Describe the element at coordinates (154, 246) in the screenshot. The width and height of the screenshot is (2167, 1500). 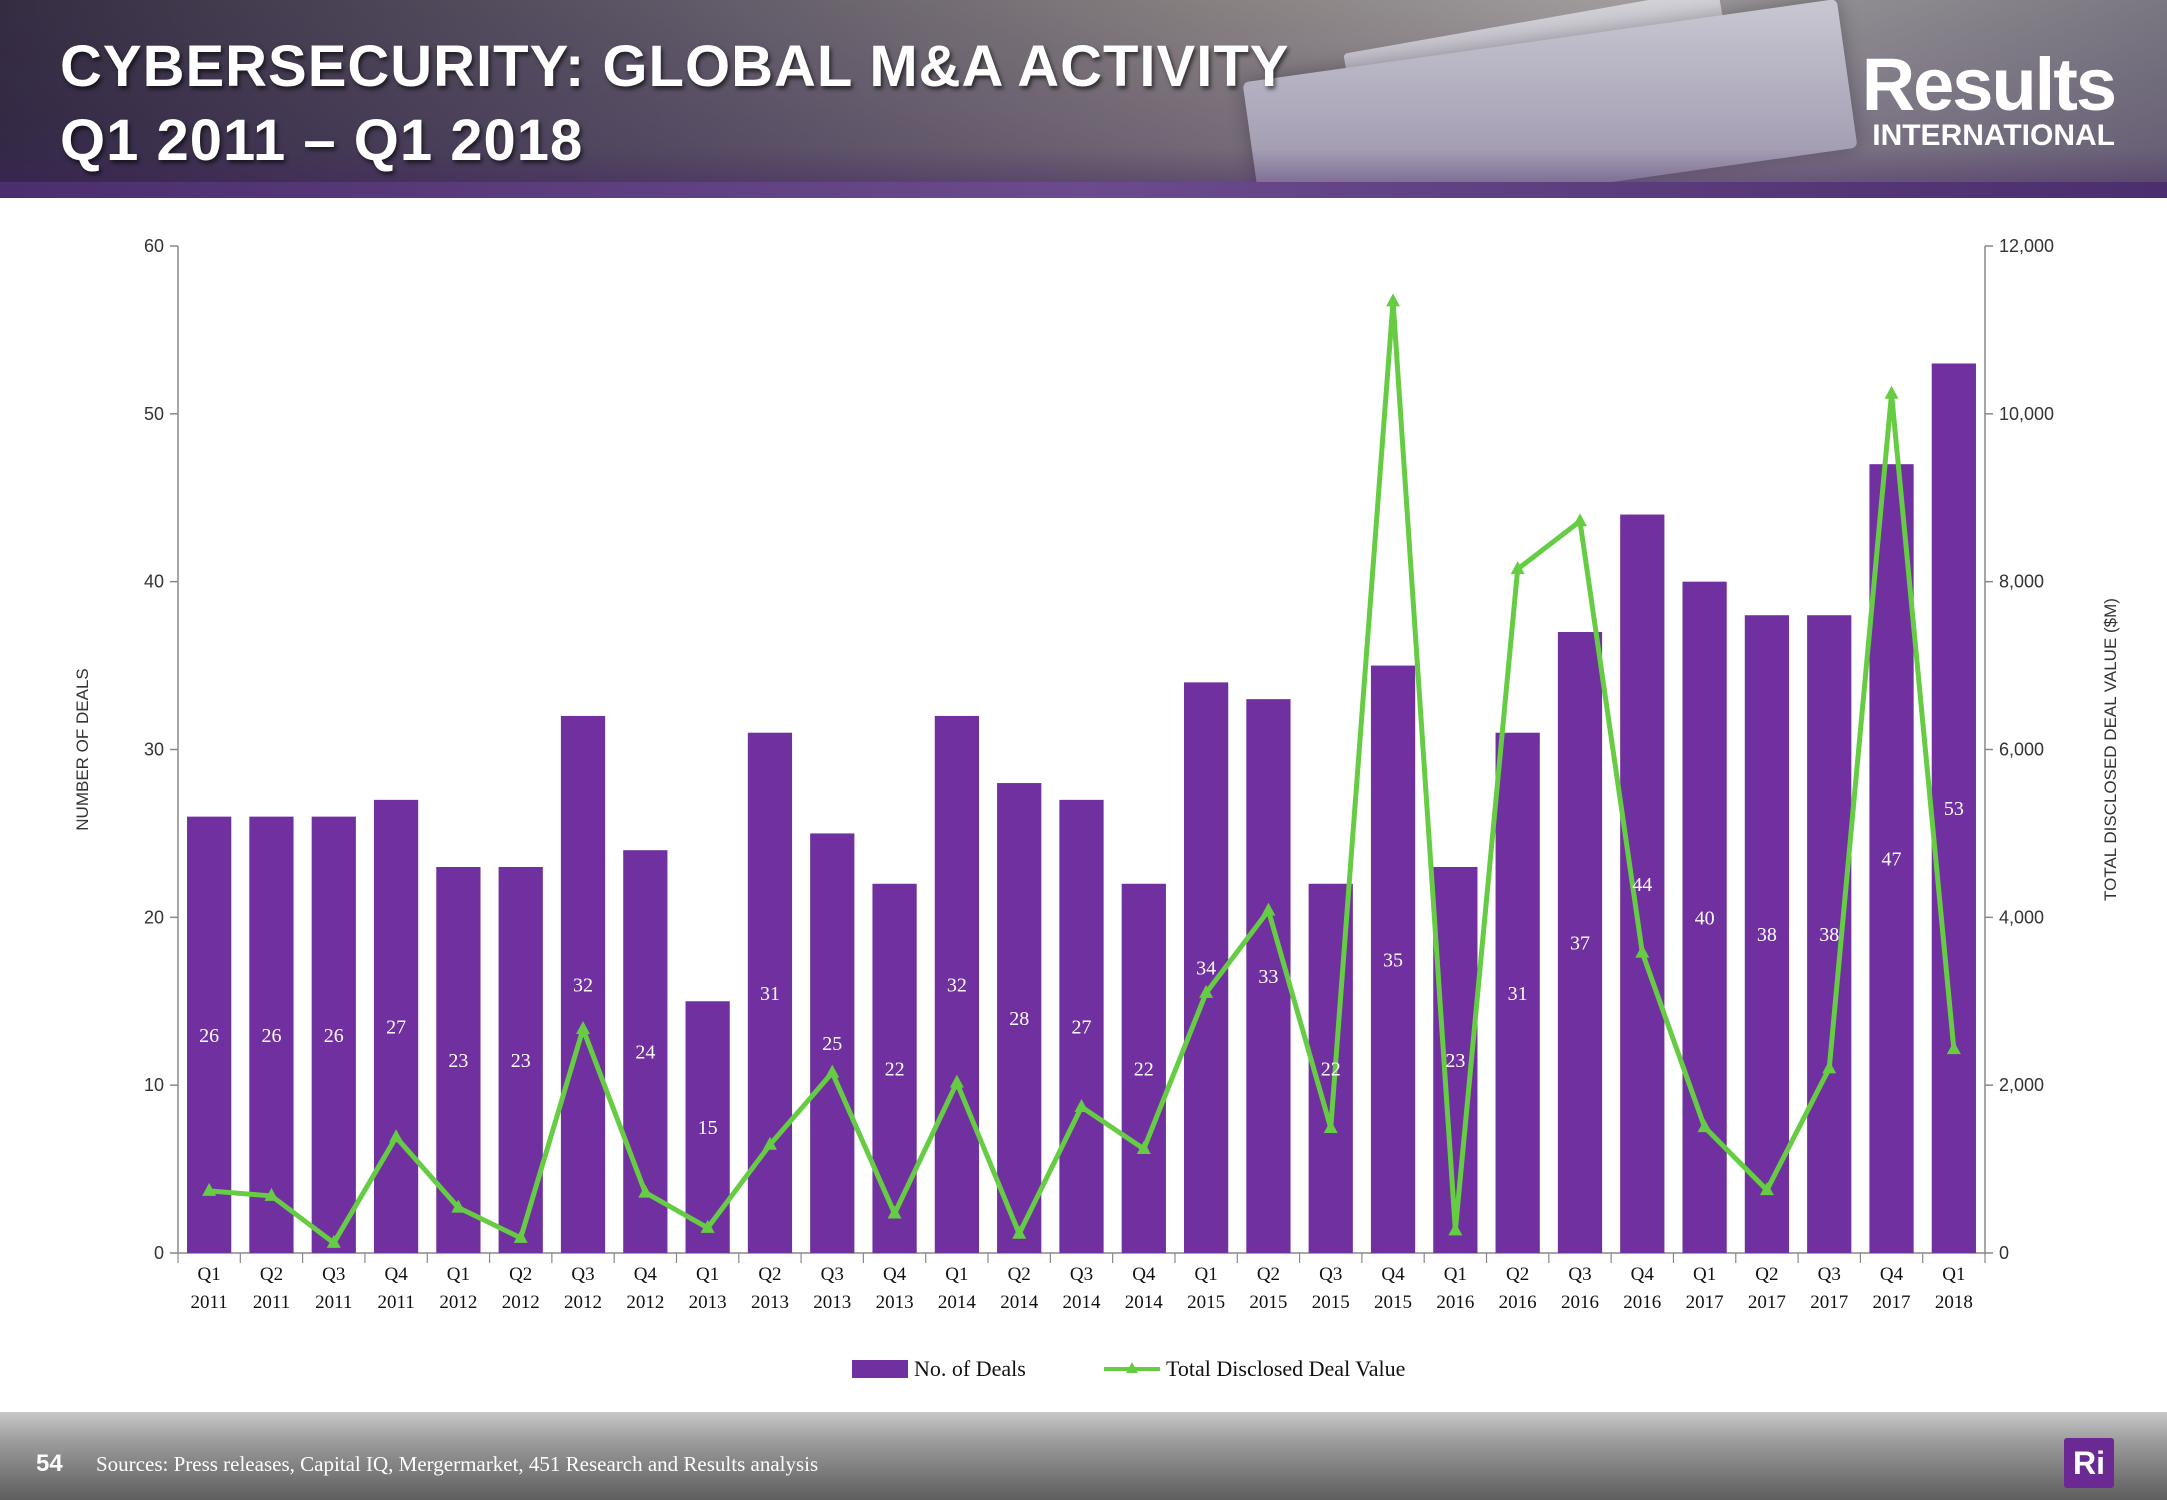
I see `left-y-tick-label: 60` at that location.